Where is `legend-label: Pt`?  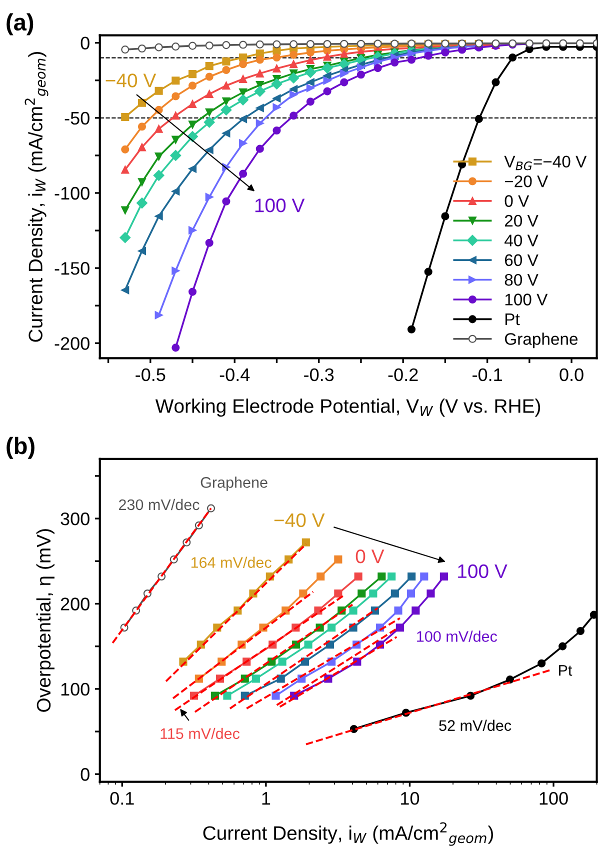 legend-label: Pt is located at coordinates (513, 320).